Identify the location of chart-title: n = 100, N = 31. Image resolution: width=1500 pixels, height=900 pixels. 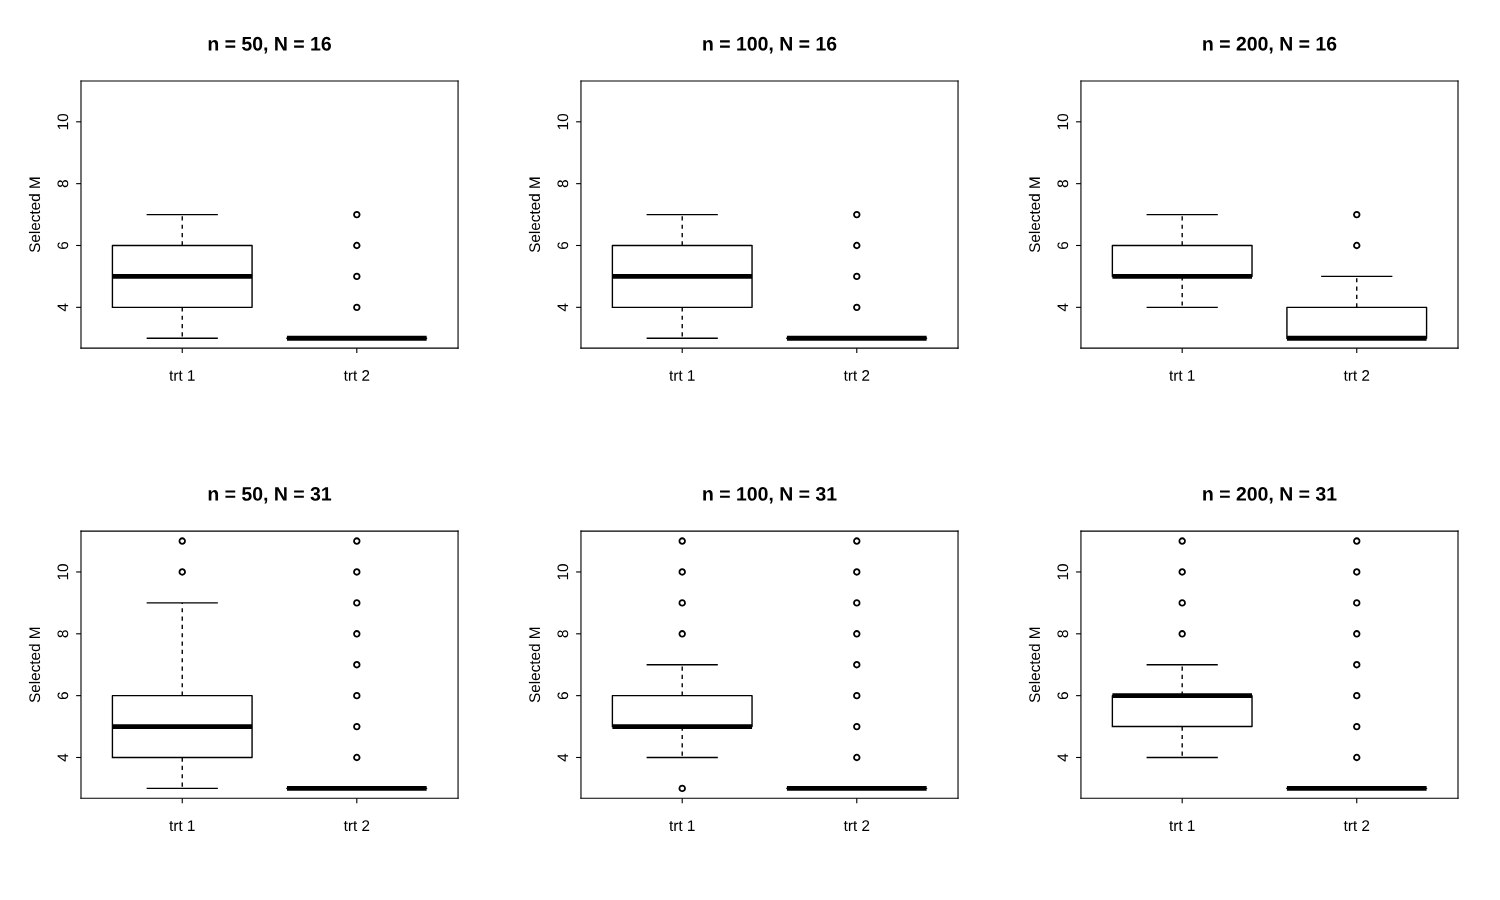
(770, 495).